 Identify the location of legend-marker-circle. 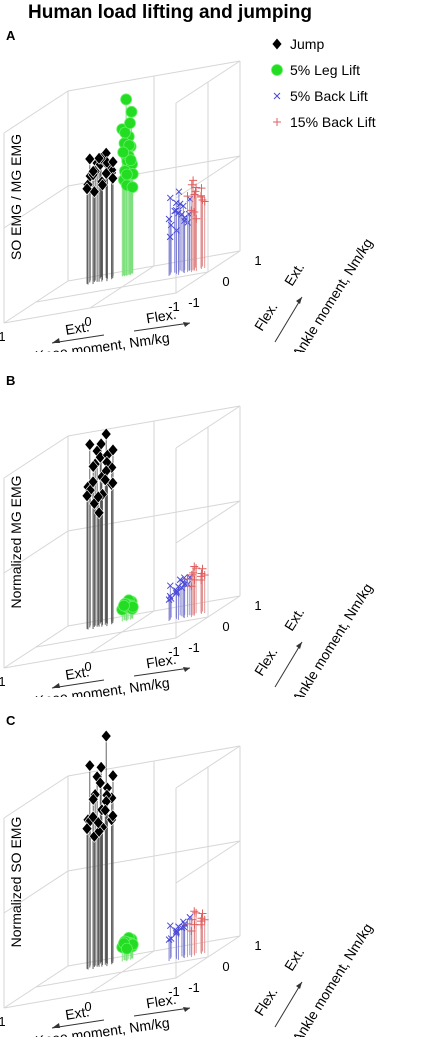
(277, 70).